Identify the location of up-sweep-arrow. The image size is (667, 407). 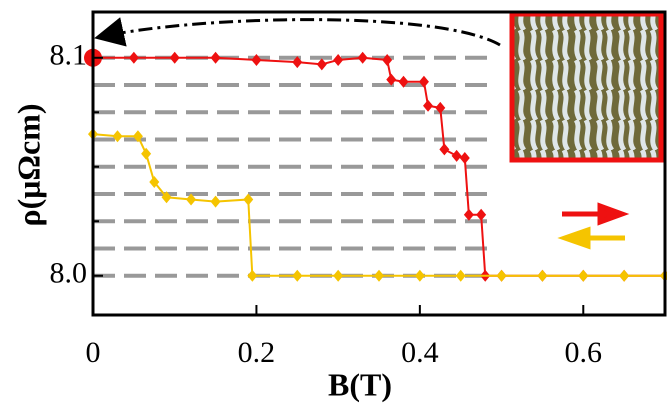
(596, 214).